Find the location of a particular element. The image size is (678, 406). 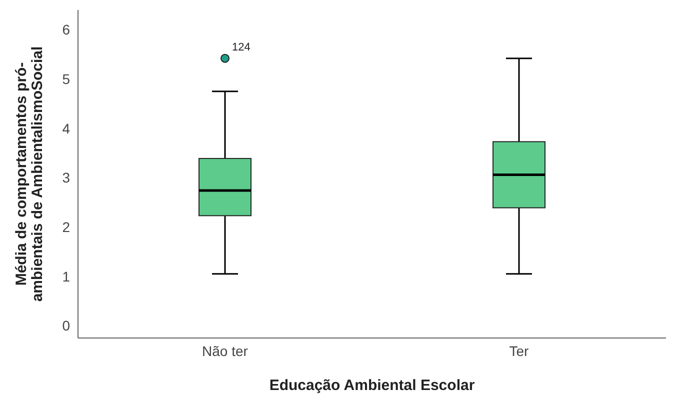

y-tick-label: 3 is located at coordinates (66, 178).